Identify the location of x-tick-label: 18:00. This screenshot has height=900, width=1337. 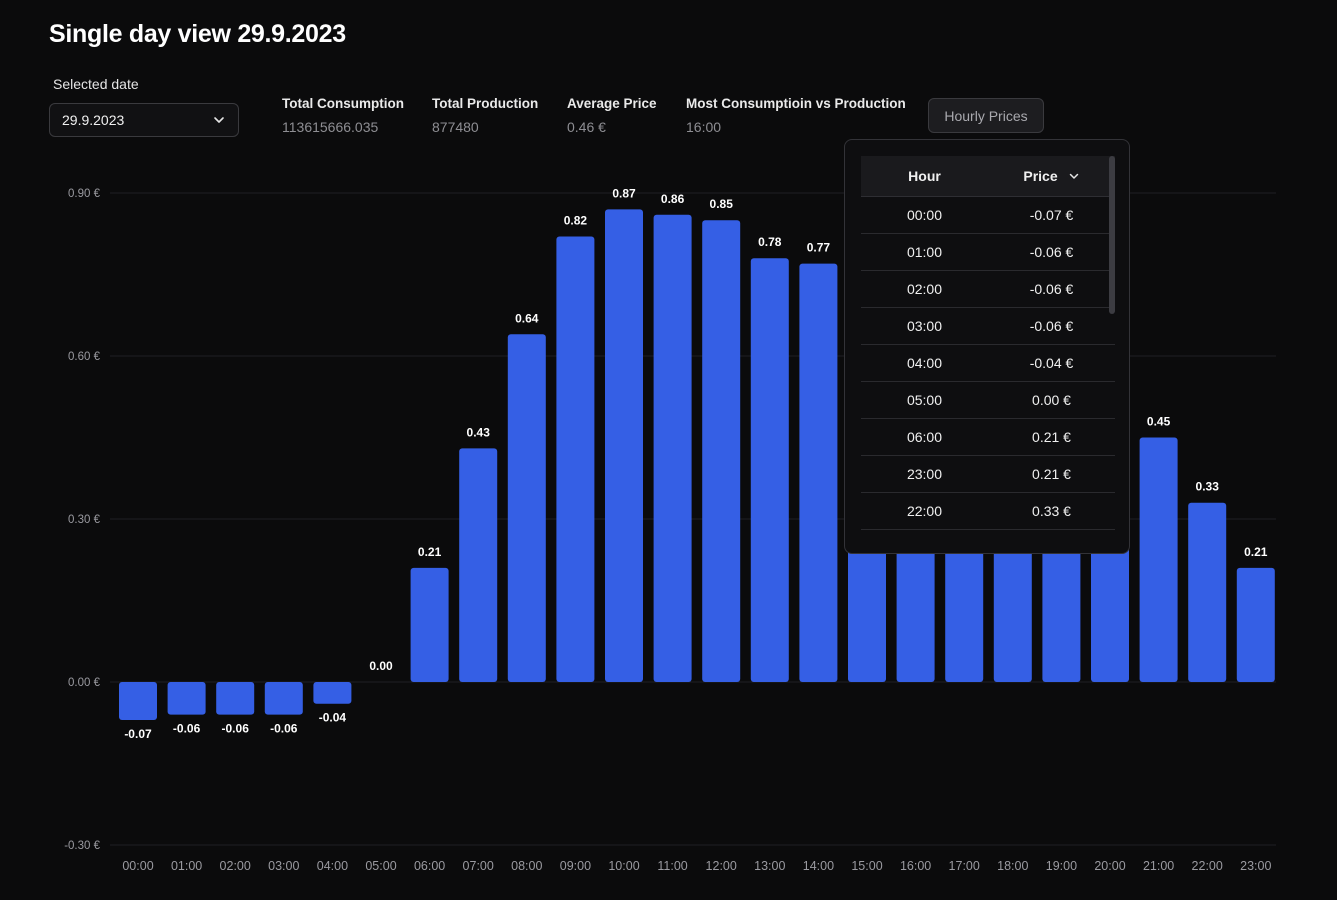
(1012, 866).